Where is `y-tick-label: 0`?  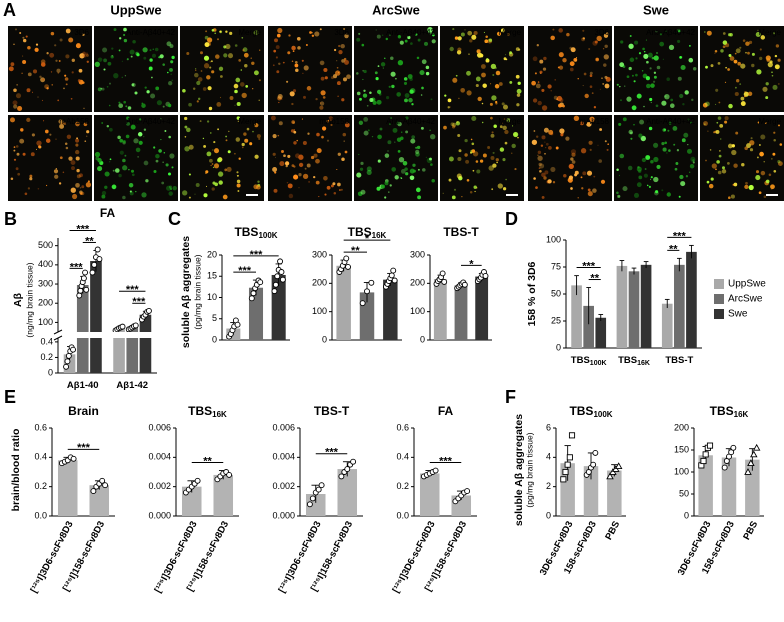
y-tick-label: 0 is located at coordinates (558, 347).